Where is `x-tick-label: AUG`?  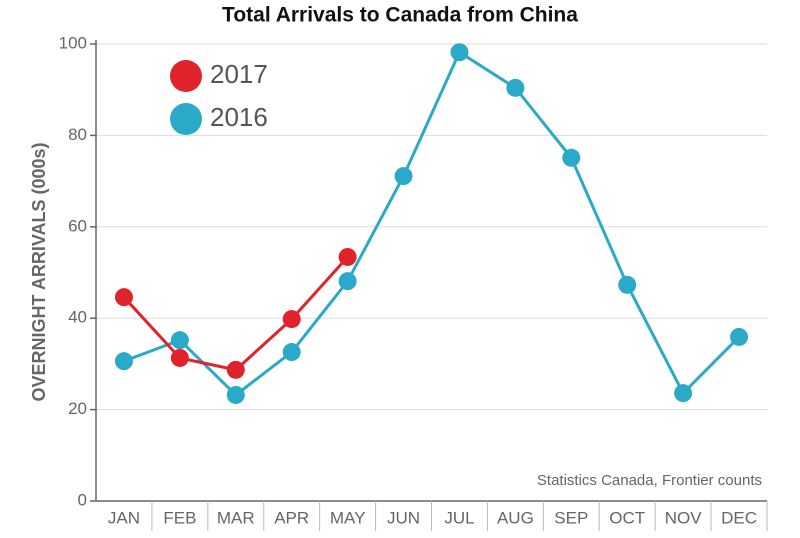
x-tick-label: AUG is located at coordinates (515, 517).